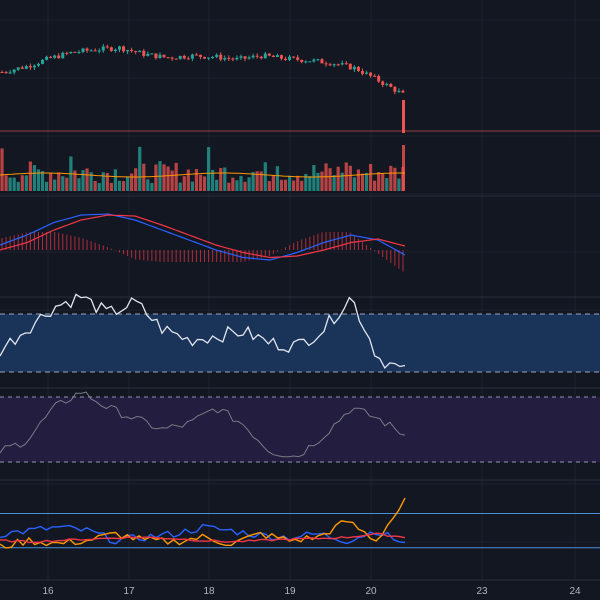 Image resolution: width=600 pixels, height=600 pixels. What do you see at coordinates (311, 591) in the screenshot?
I see `x-axis: 16 17 18 19 20 23 24` at bounding box center [311, 591].